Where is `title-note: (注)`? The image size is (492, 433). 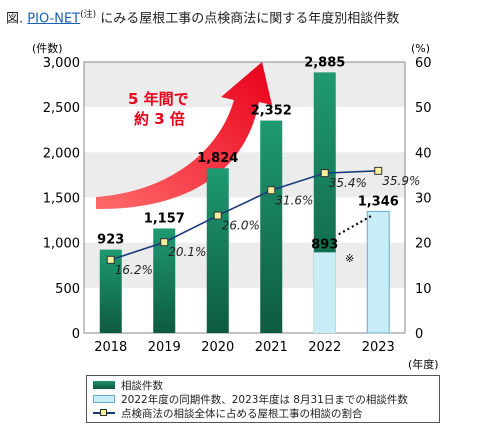
title-note: (注) is located at coordinates (88, 15).